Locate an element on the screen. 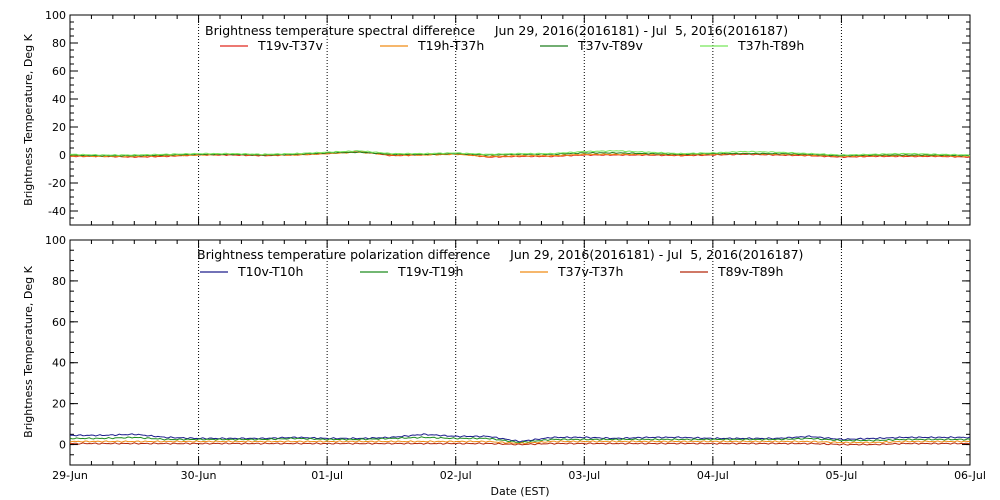 The height and width of the screenshot is (500, 1000). series-line-t10v-t10h is located at coordinates (520, 438).